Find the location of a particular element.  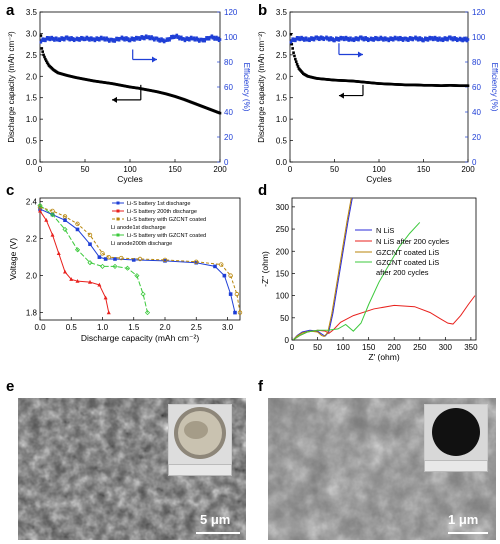

x-tick-label: 250 is located at coordinates (420, 347).